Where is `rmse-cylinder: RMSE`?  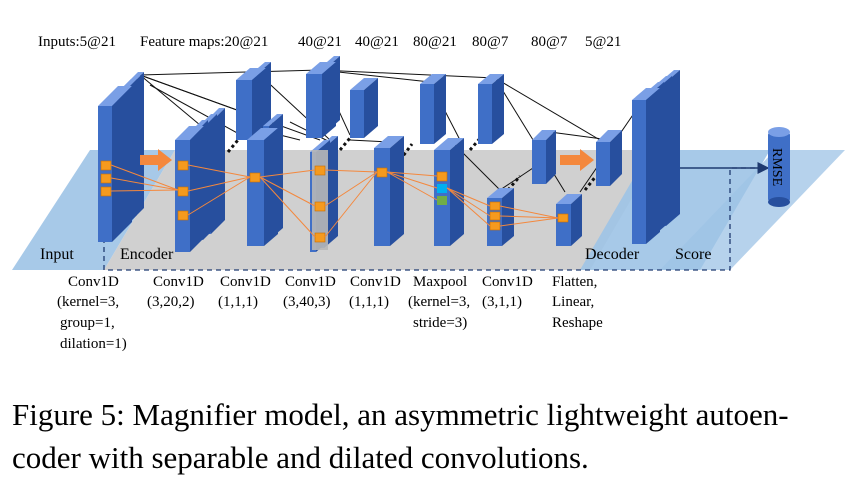 rmse-cylinder: RMSE is located at coordinates (779, 167).